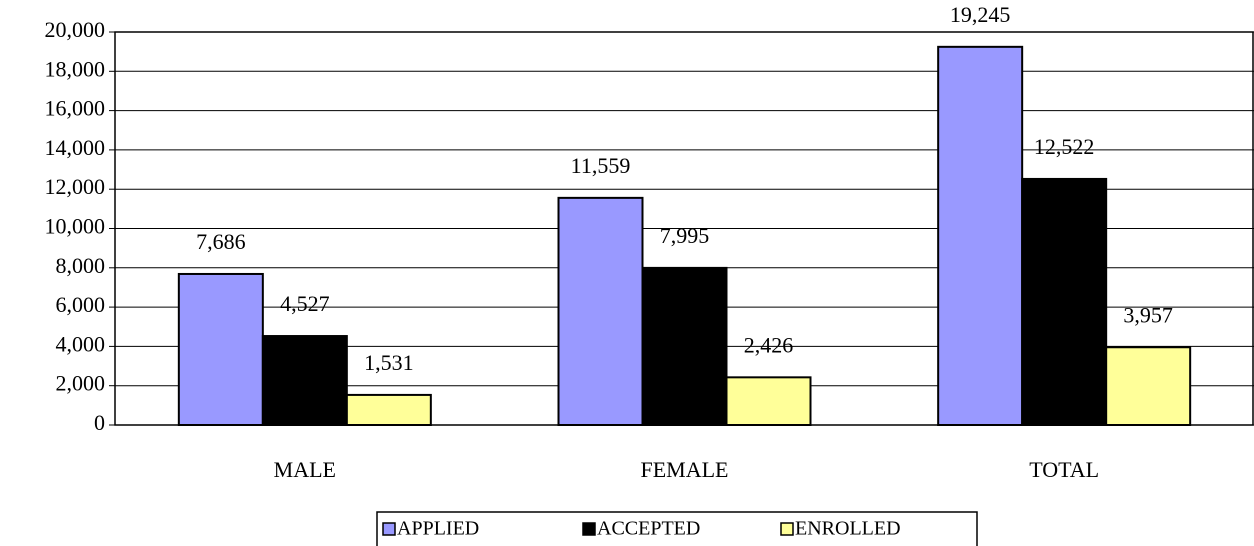 The width and height of the screenshot is (1254, 546). Describe the element at coordinates (601, 165) in the screenshot. I see `value-label: 11,559` at that location.